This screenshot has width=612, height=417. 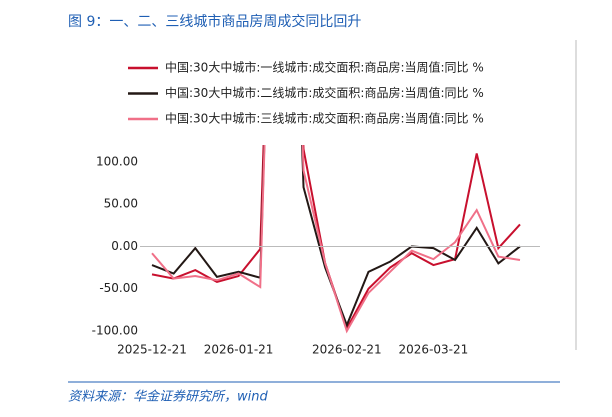 I want to click on y-tick-label: -50.00, so click(x=118, y=288).